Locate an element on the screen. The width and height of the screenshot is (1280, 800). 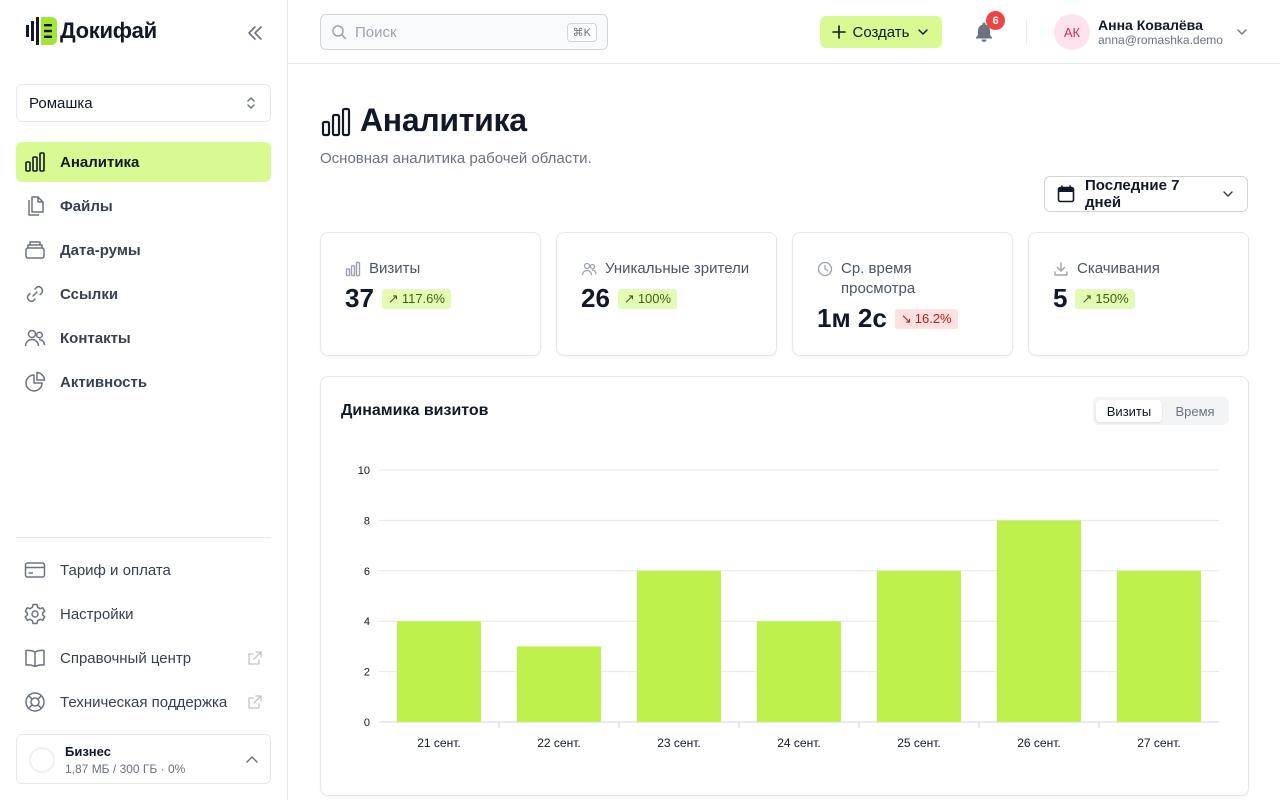
stat-change: 16.2% is located at coordinates (933, 318).